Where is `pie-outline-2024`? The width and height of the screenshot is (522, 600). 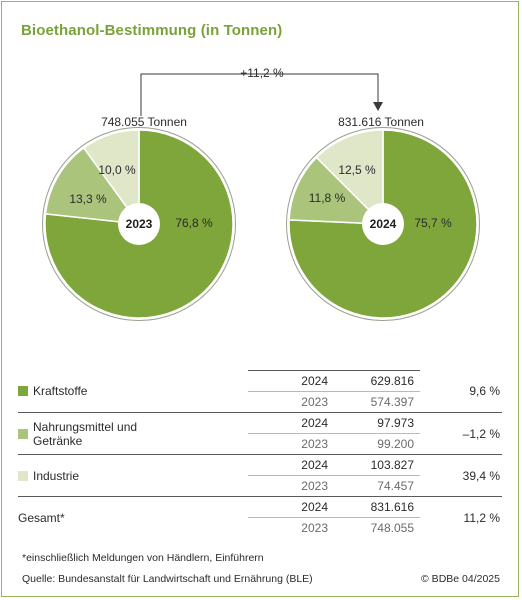
pie-outline-2024 is located at coordinates (383, 224).